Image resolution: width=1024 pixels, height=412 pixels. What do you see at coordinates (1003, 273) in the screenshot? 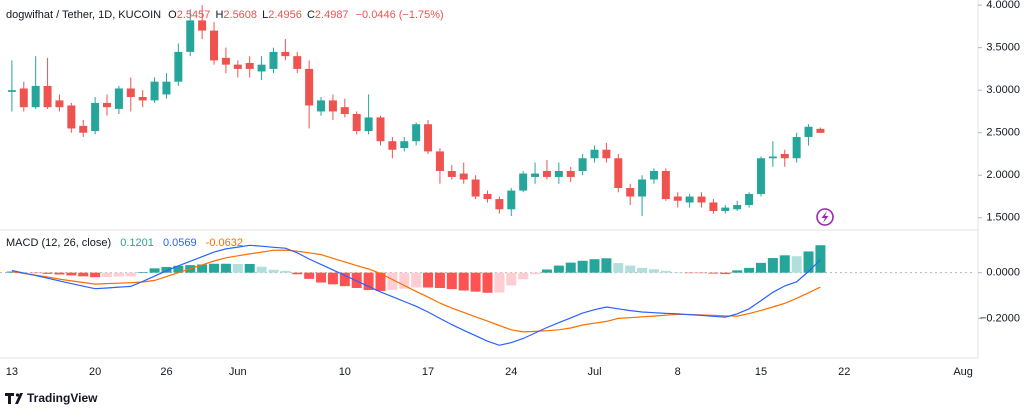
I see `y-tick-label: 0.0000` at bounding box center [1003, 273].